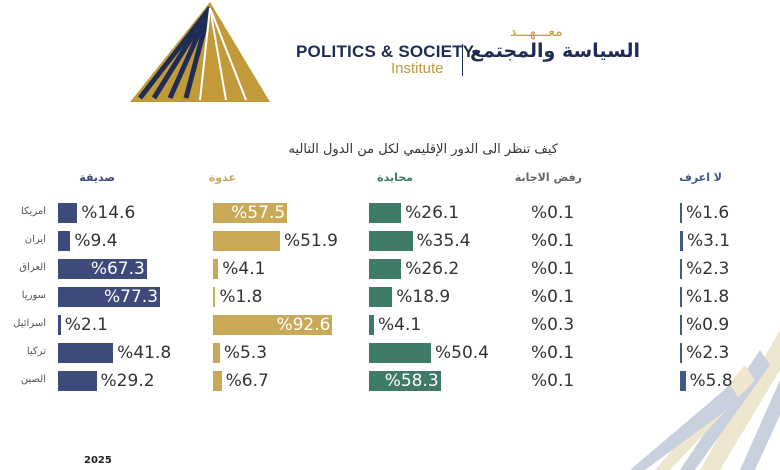 The image size is (780, 470). I want to click on data-label-neutral: %18.9, so click(423, 297).